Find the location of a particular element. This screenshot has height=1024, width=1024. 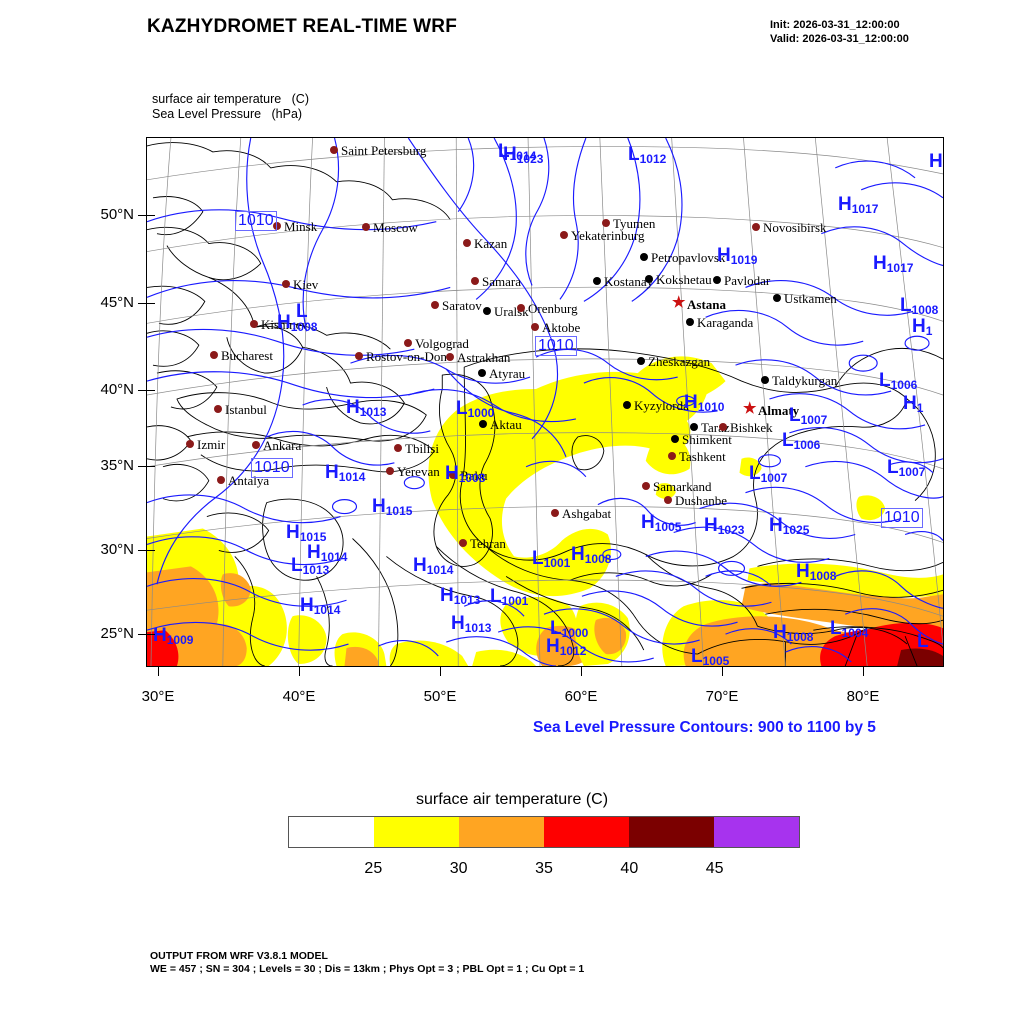

pressure-center-l: L1014 is located at coordinates (517, 152).